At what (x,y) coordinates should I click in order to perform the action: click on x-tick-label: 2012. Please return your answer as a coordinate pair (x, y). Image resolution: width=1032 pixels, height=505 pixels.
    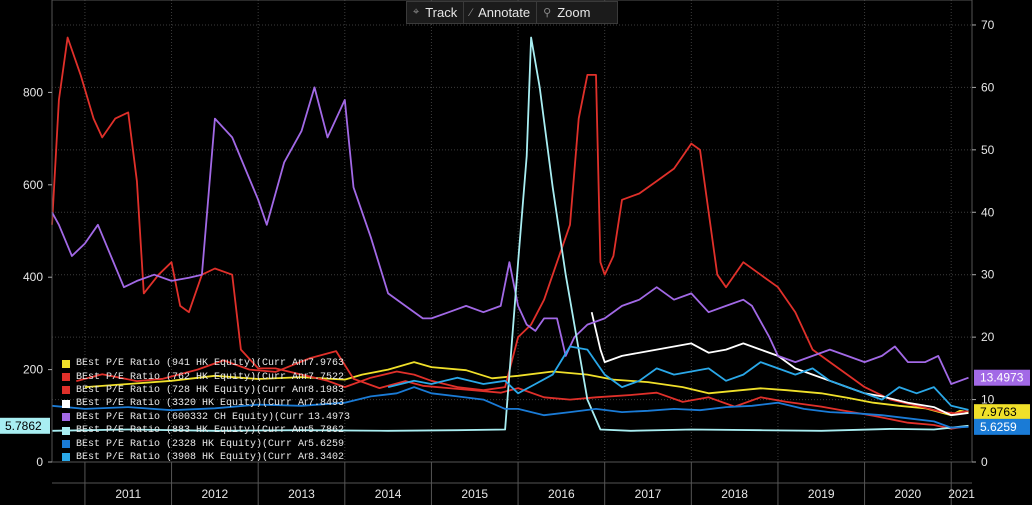
    Looking at the image, I should click on (215, 494).